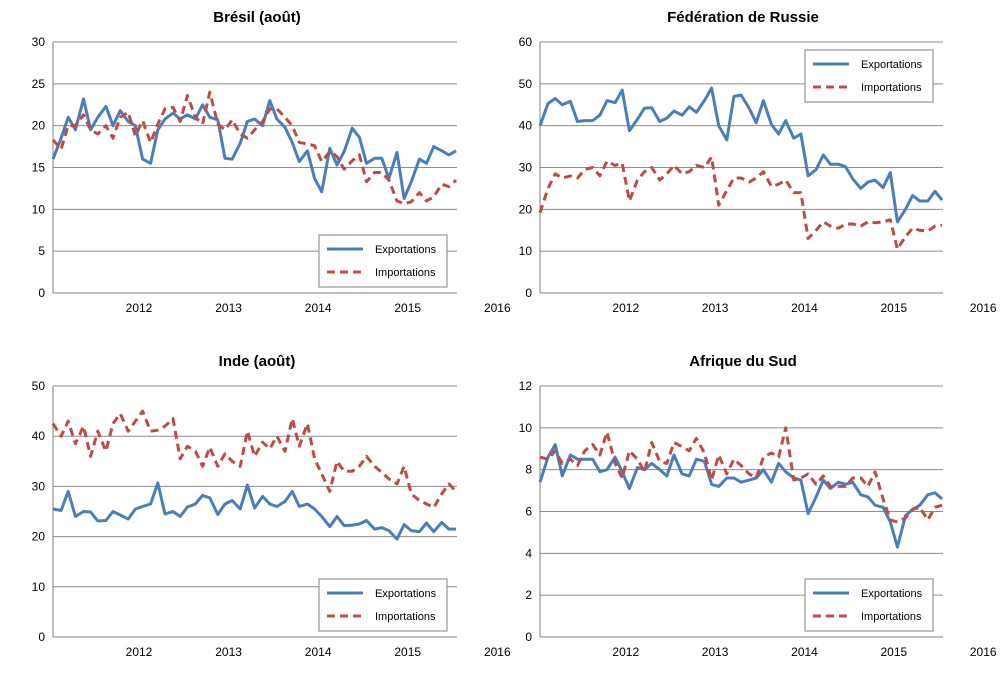 Image resolution: width=1000 pixels, height=692 pixels. What do you see at coordinates (528, 470) in the screenshot?
I see `y-tick-label: 8` at bounding box center [528, 470].